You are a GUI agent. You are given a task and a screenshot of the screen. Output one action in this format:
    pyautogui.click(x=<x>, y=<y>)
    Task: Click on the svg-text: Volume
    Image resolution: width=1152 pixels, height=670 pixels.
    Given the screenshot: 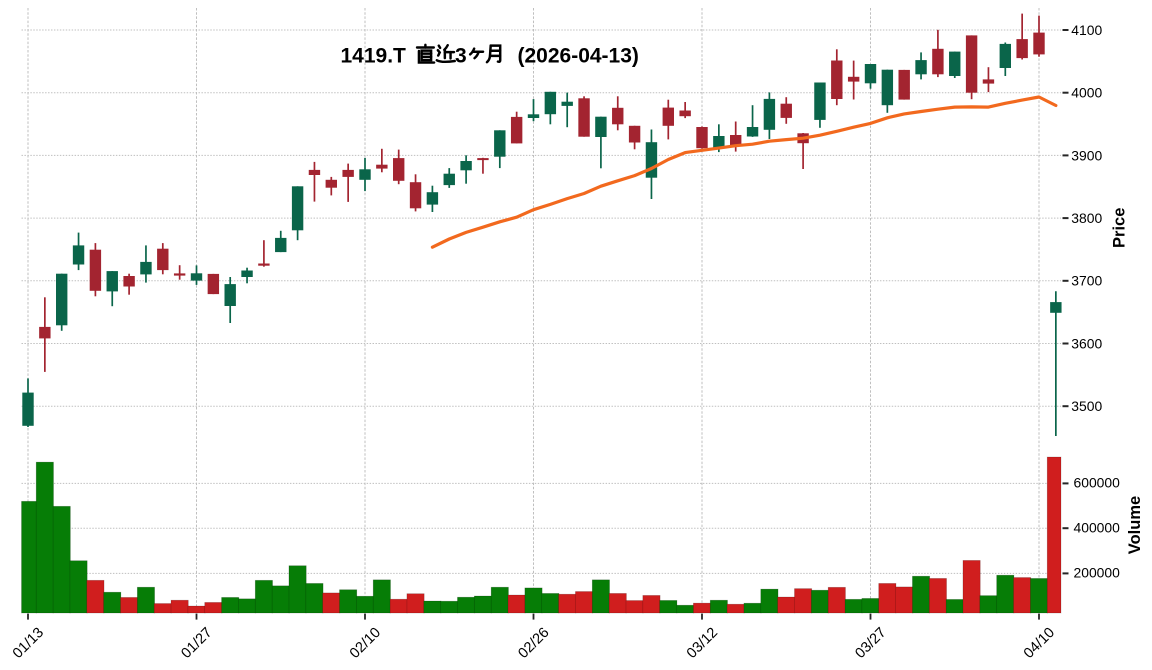 What is the action you would take?
    pyautogui.click(x=1135, y=525)
    